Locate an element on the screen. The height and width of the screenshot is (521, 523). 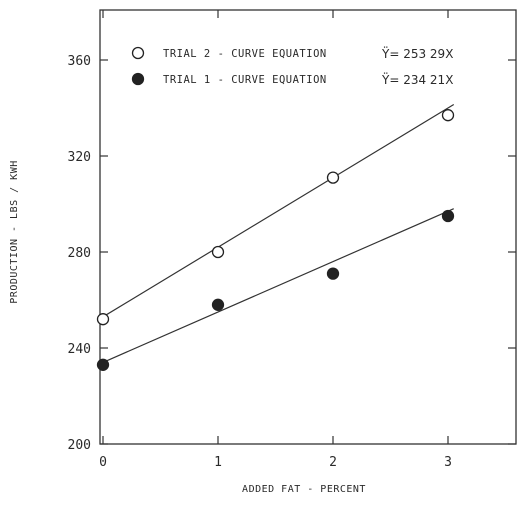
x-axis-label: ADDED FAT - PERCENT is located at coordinates (304, 489).